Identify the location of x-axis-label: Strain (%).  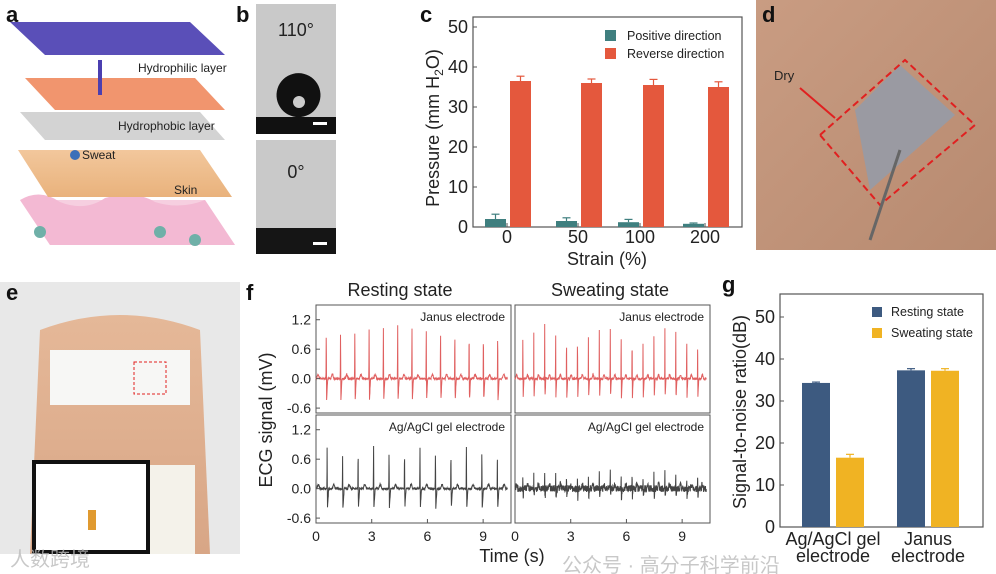
(607, 259).